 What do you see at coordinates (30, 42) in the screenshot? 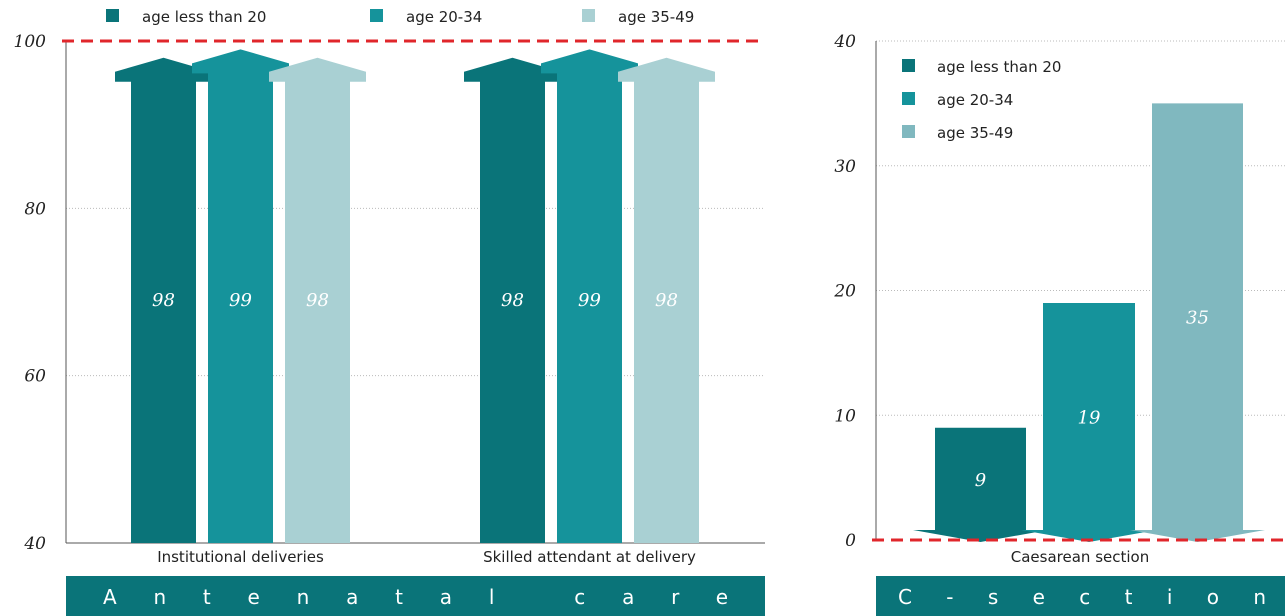
I see `y-tick-label: 100` at bounding box center [30, 42].